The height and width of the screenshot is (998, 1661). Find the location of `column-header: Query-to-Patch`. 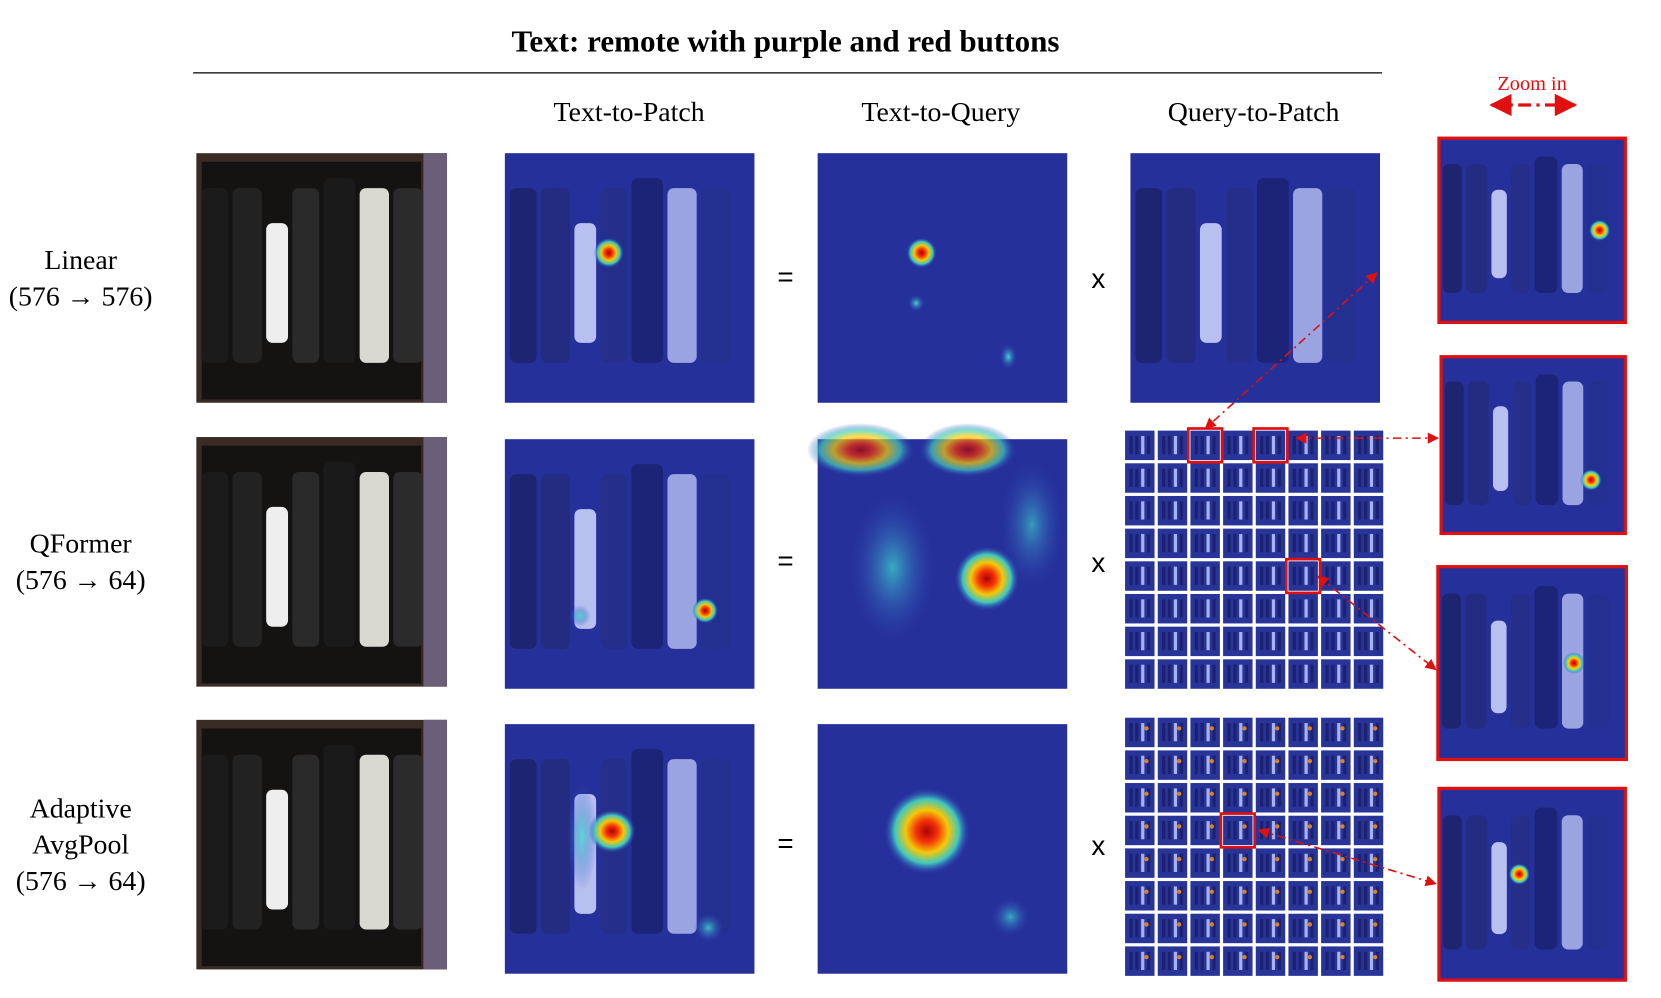

column-header: Query-to-Patch is located at coordinates (1254, 112).